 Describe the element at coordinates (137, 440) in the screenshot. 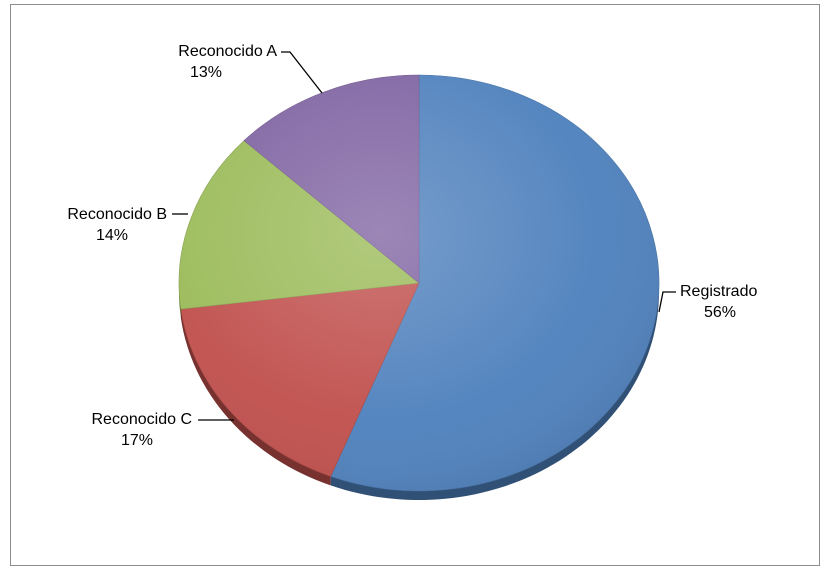

I see `slice-percent-reconocido-c: 17%` at that location.